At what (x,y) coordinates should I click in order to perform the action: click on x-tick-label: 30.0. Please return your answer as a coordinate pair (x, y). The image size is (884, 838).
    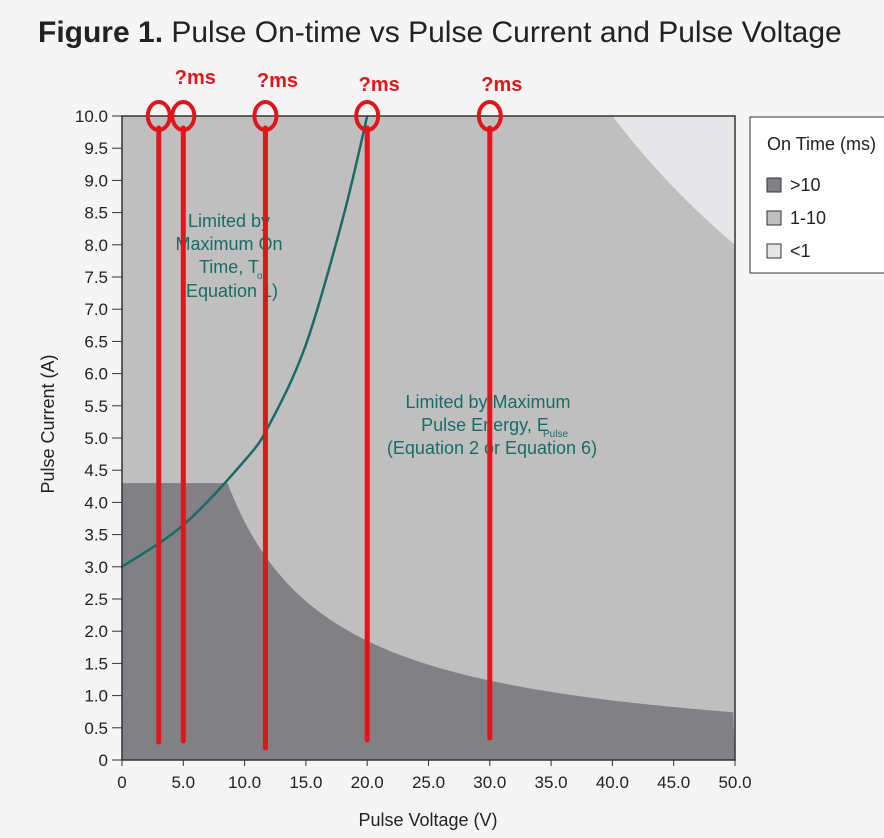
    Looking at the image, I should click on (489, 782).